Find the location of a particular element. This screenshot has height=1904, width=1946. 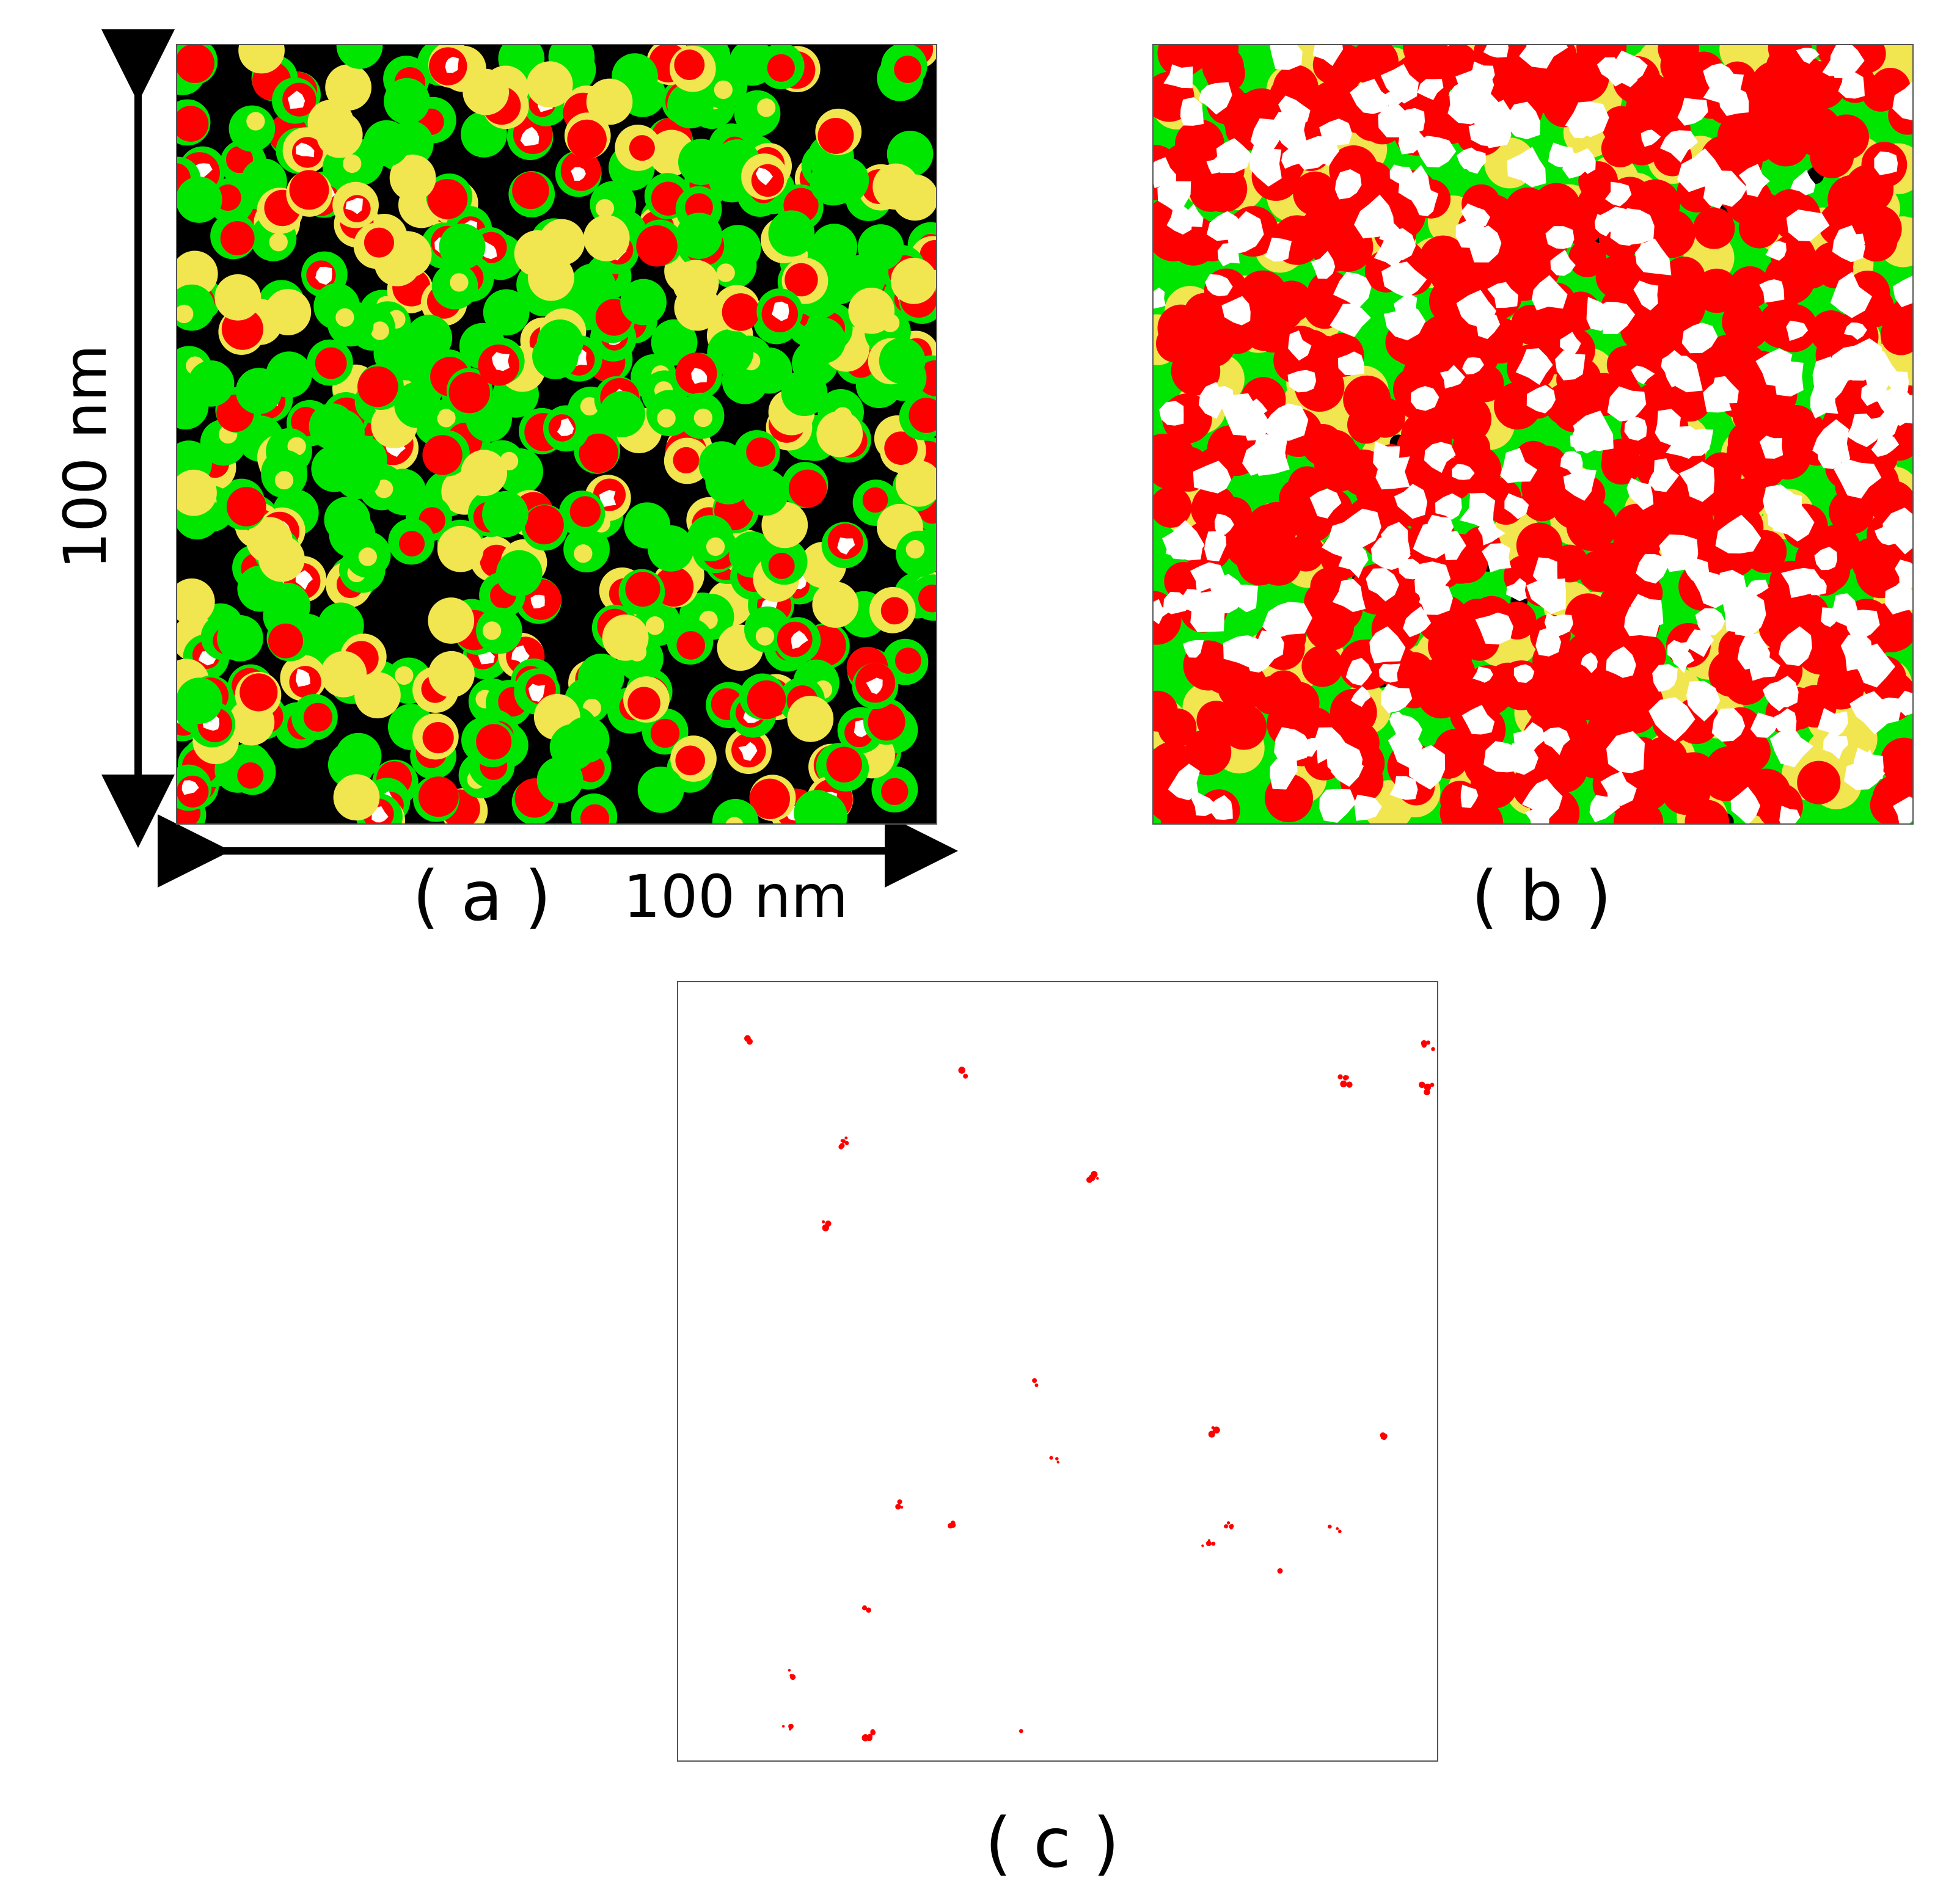

panel-c-caption: ( c ) is located at coordinates (1052, 1843).